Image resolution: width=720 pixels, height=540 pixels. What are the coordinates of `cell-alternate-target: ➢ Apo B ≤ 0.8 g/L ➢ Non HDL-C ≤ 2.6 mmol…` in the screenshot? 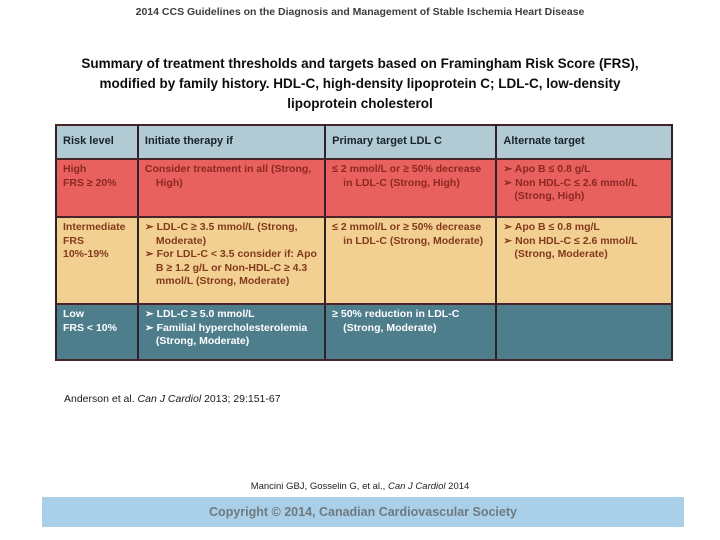 It's located at (584, 188).